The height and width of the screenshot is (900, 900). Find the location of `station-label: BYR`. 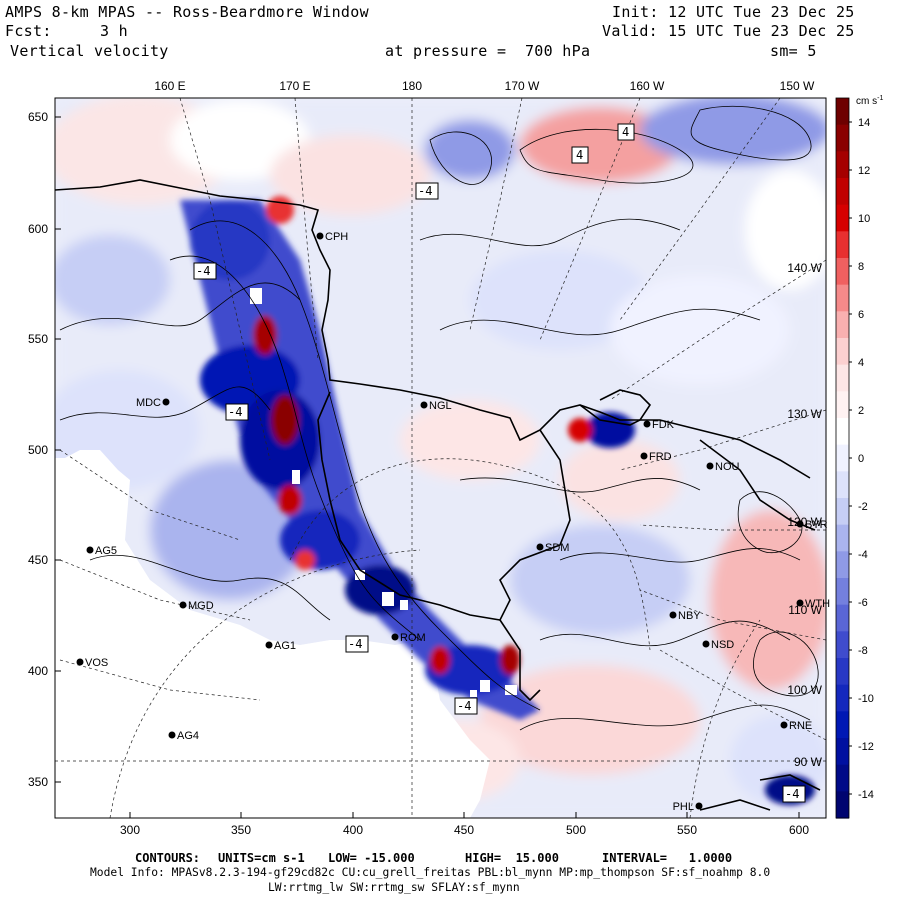

station-label: BYR is located at coordinates (816, 525).